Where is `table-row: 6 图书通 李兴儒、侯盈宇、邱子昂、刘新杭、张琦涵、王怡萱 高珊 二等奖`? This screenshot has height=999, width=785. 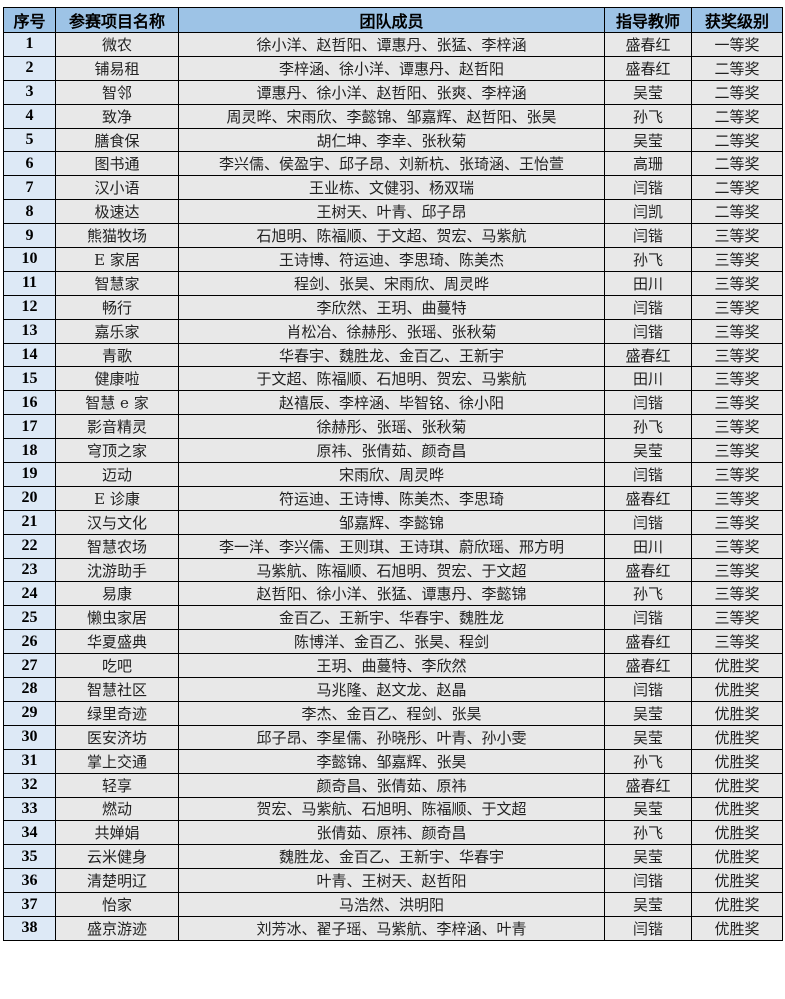 table-row: 6 图书通 李兴儒、侯盈宇、邱子昂、刘新杭、张琦涵、王怡萱 高珊 二等奖 is located at coordinates (393, 164).